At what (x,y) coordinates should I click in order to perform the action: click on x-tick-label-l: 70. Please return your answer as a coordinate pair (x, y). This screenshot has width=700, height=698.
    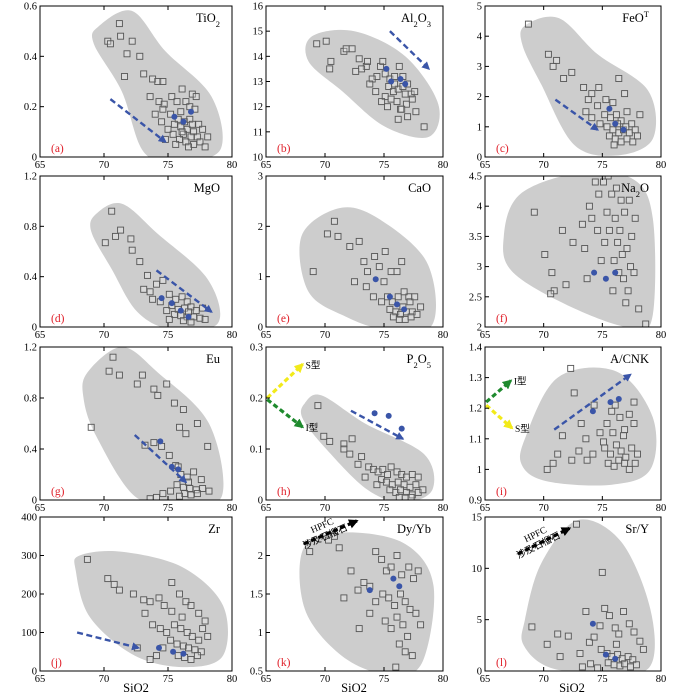
    Looking at the image, I should click on (543, 679).